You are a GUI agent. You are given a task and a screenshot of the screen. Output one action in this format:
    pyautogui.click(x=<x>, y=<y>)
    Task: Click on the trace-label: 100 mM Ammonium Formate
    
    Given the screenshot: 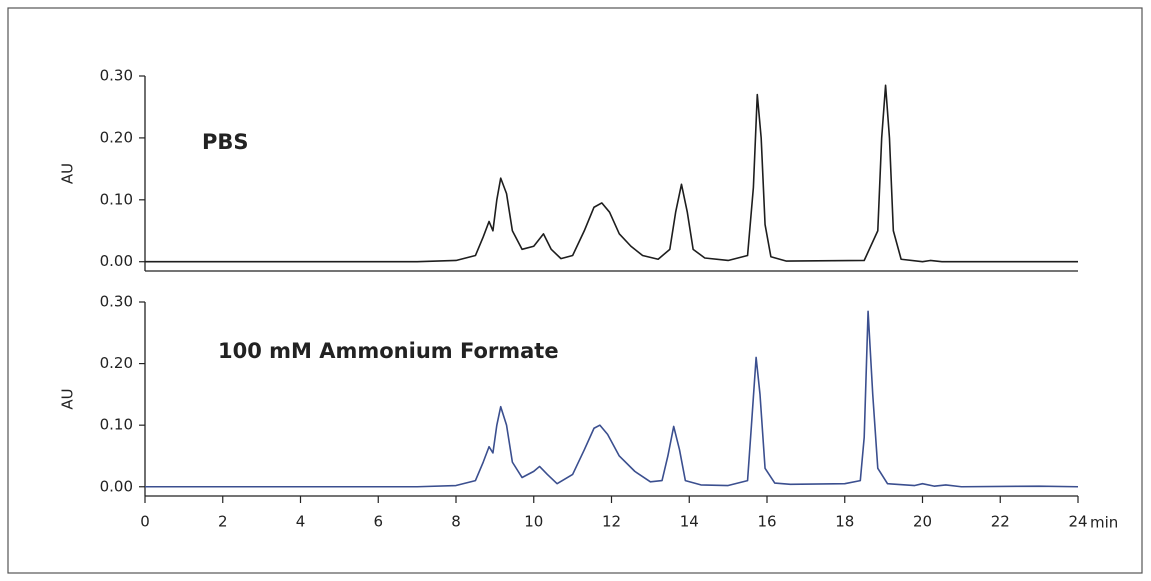 What is the action you would take?
    pyautogui.click(x=388, y=351)
    